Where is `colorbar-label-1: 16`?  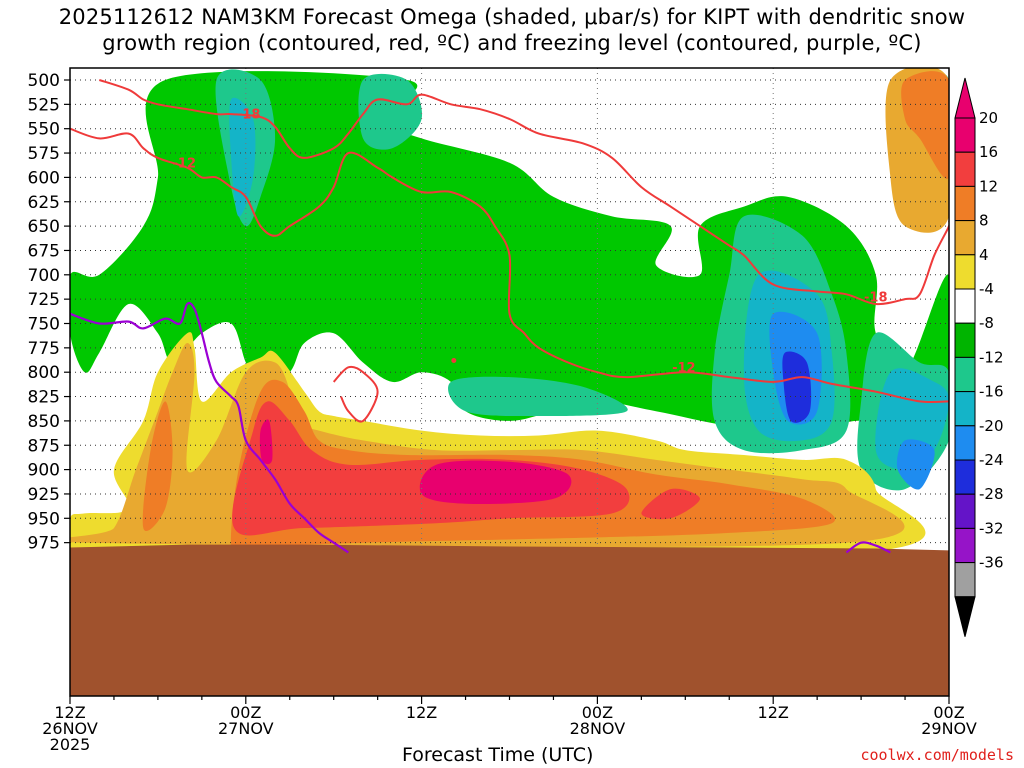 colorbar-label-1: 16 is located at coordinates (988, 152).